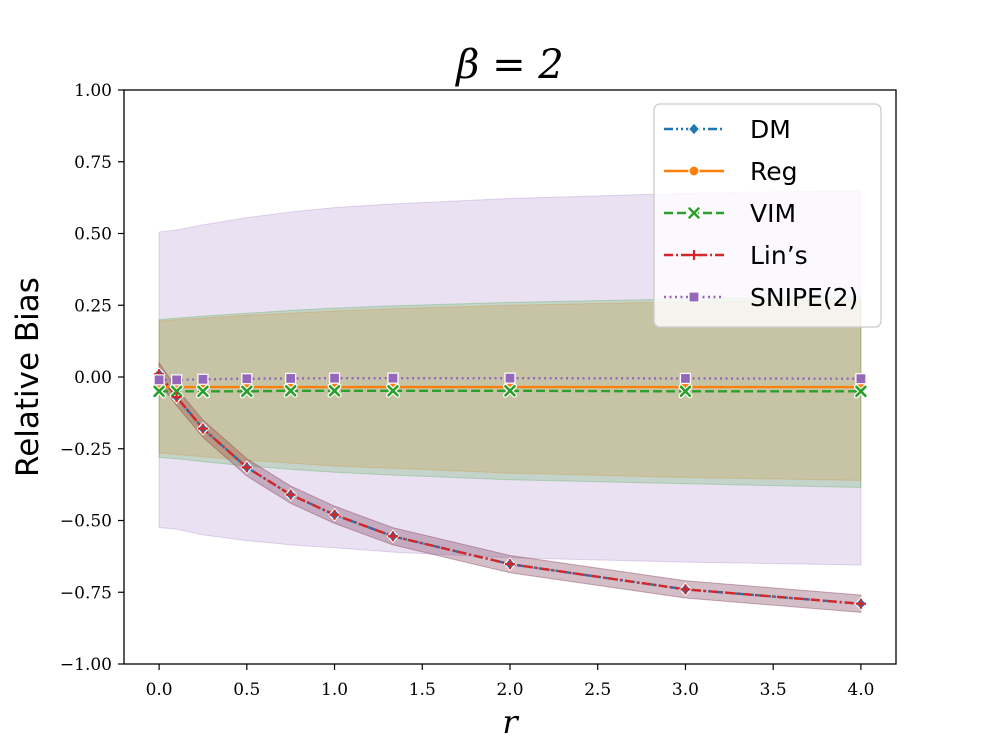  Describe the element at coordinates (773, 690) in the screenshot. I see `x-tick-label: 3.5` at that location.